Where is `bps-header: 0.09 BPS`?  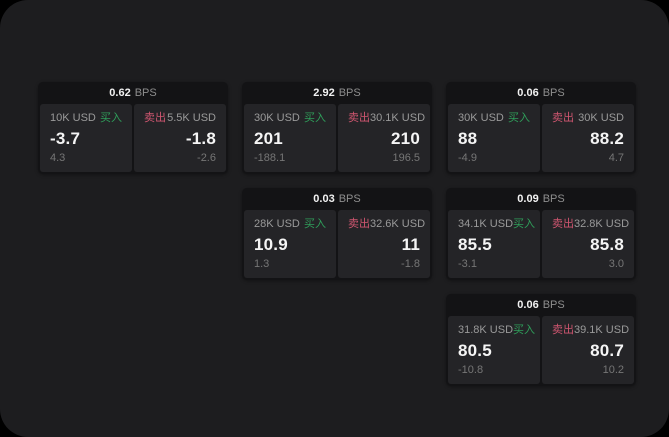 bps-header: 0.09 BPS is located at coordinates (541, 199).